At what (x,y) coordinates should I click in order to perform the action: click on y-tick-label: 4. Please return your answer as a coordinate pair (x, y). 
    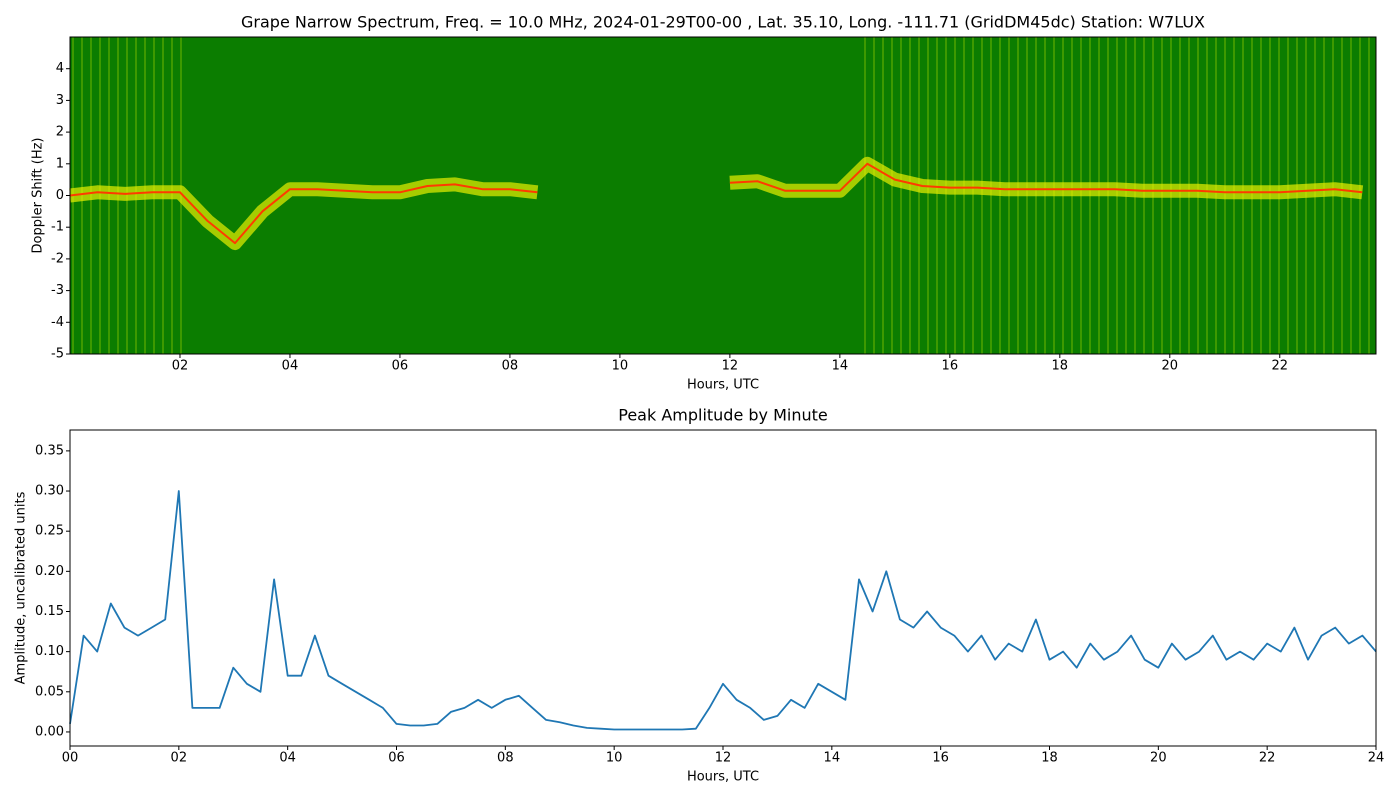
    Looking at the image, I should click on (60, 68).